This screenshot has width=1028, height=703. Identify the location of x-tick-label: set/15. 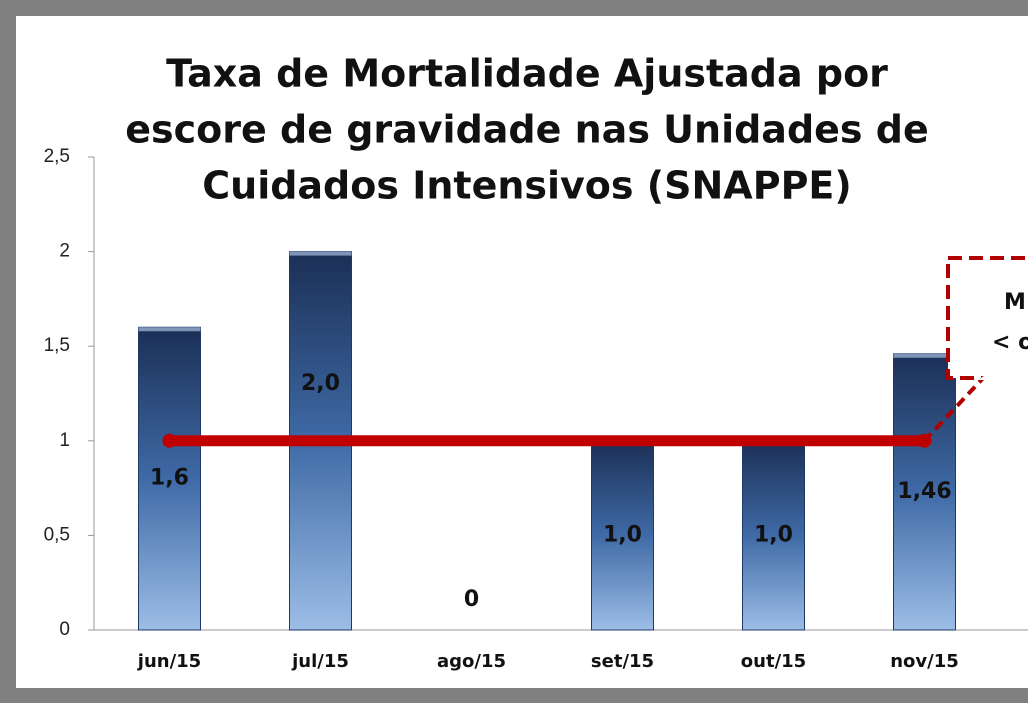
(622, 661).